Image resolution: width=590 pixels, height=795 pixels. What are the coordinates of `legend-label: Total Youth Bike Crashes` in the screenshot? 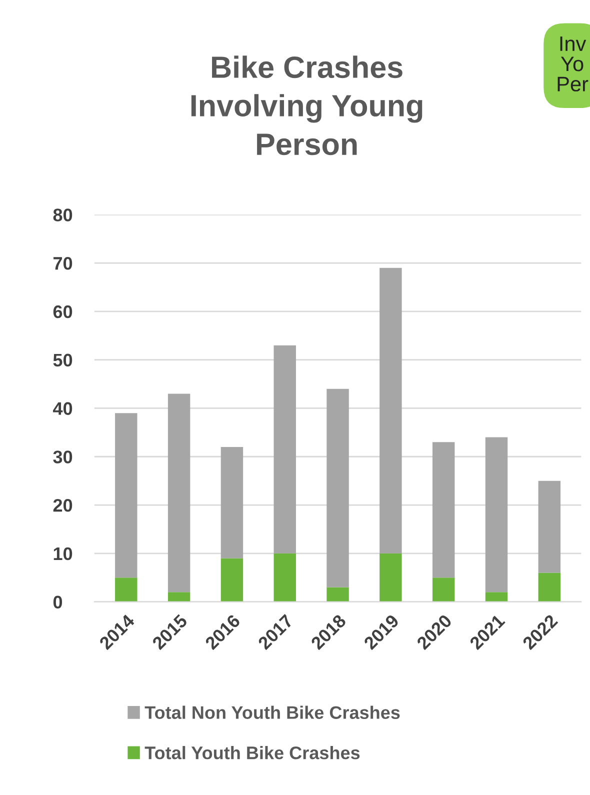 It's located at (252, 753).